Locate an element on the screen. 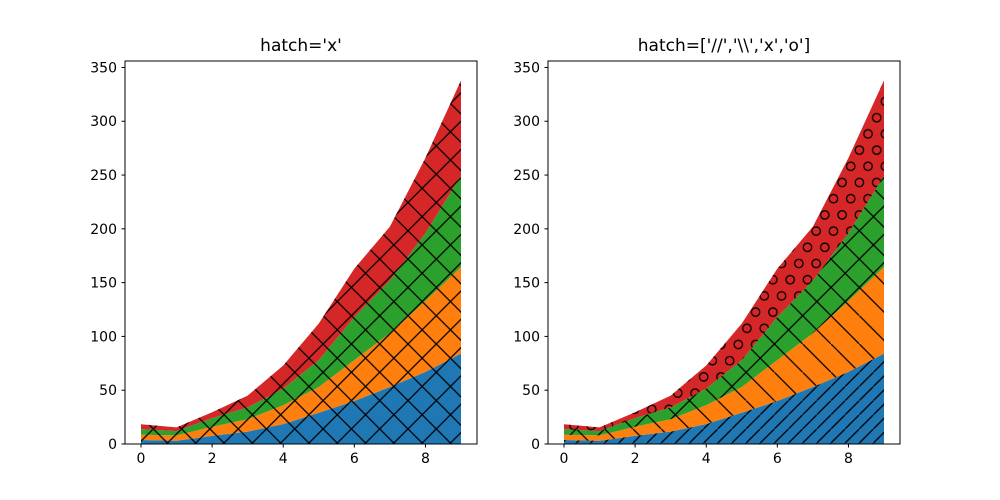 This screenshot has height=500, width=1000. left-chart-title: hatch='x' is located at coordinates (301, 46).